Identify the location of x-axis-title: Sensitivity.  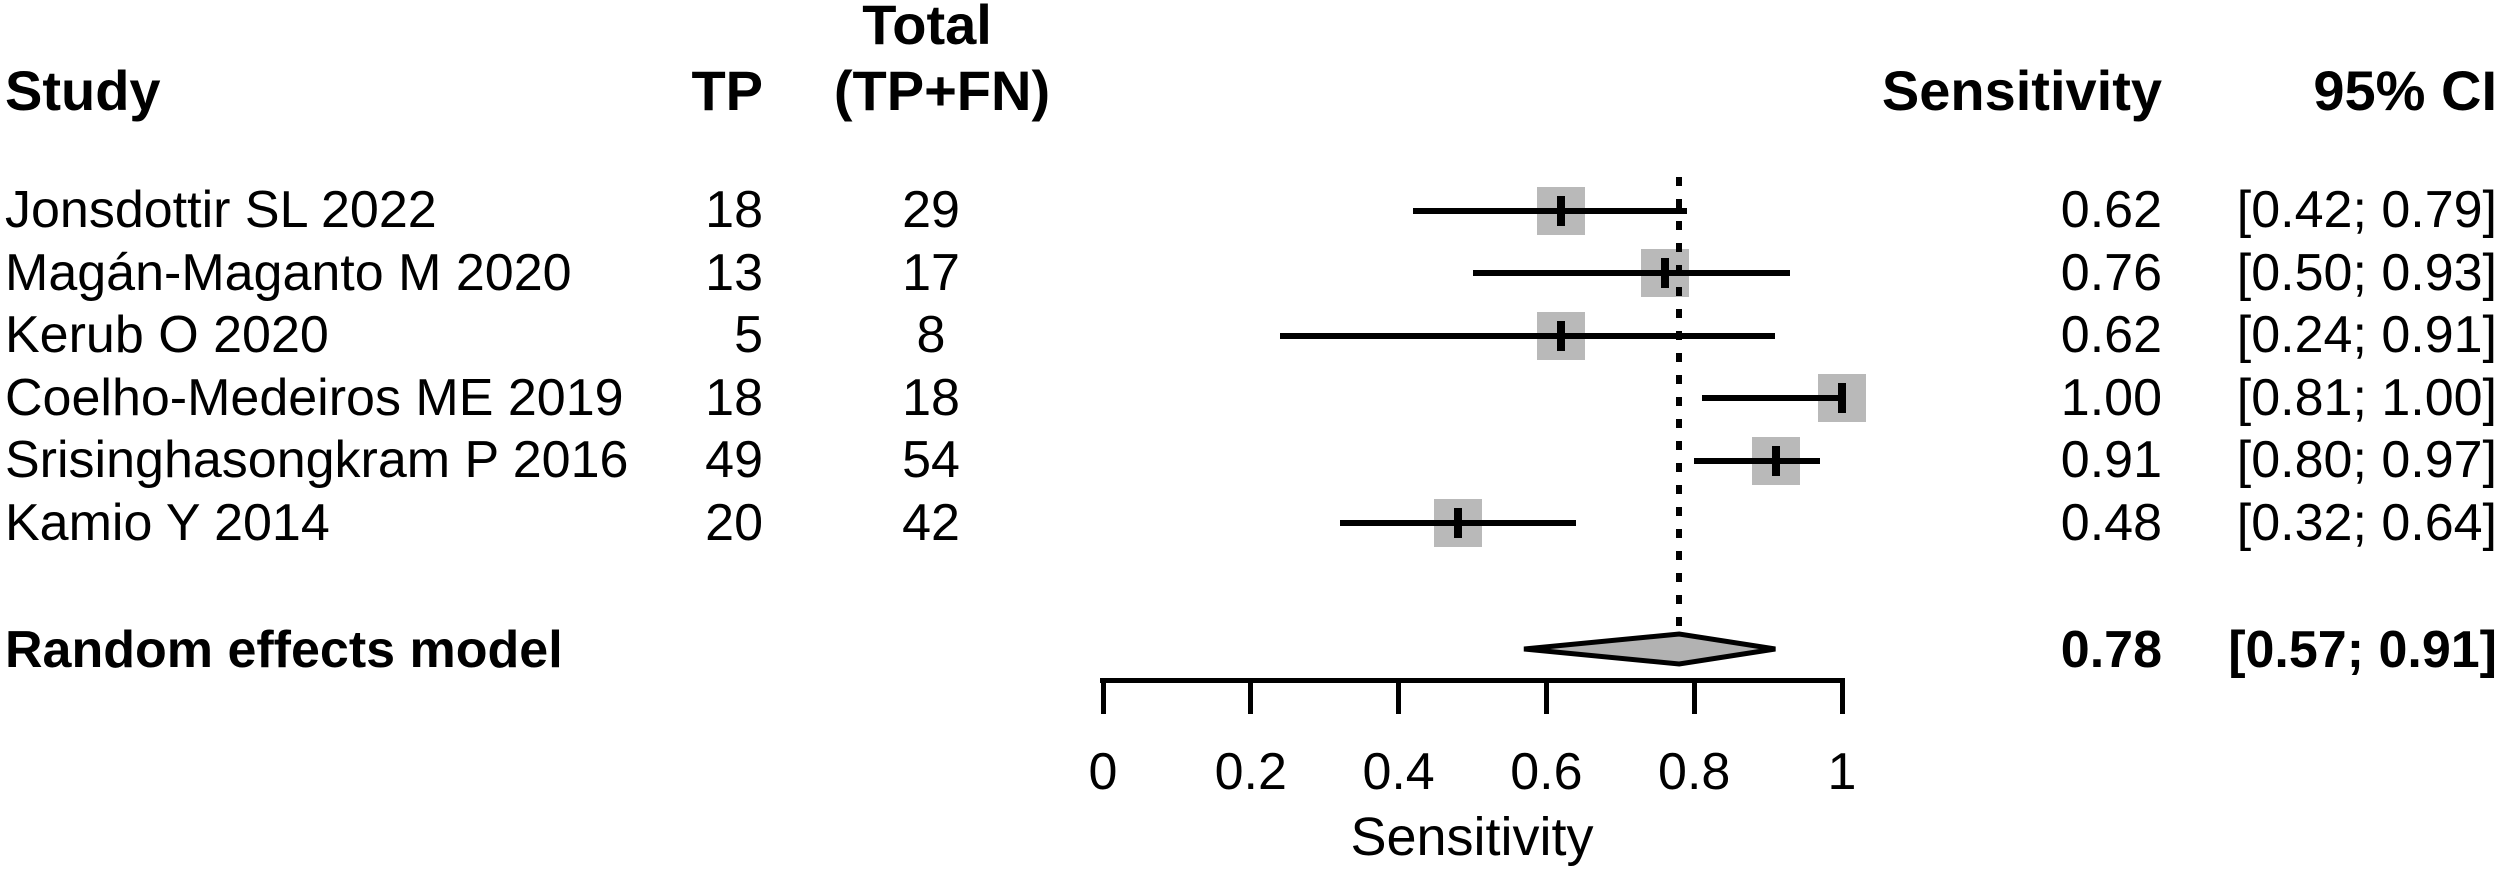
(1472, 837).